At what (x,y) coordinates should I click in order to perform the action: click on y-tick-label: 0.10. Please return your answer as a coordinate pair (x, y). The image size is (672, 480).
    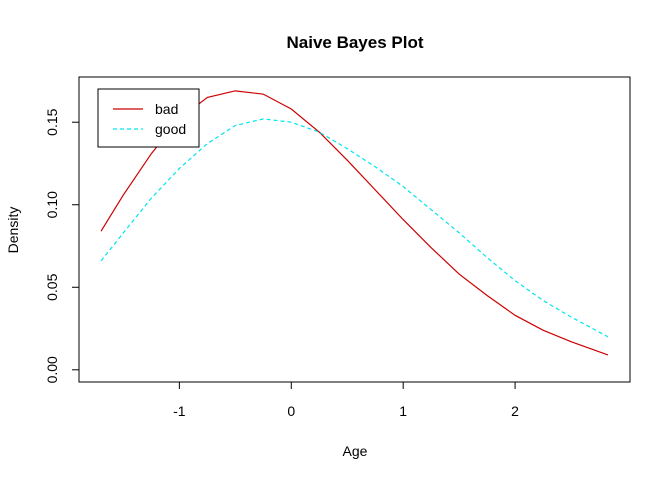
    Looking at the image, I should click on (52, 204).